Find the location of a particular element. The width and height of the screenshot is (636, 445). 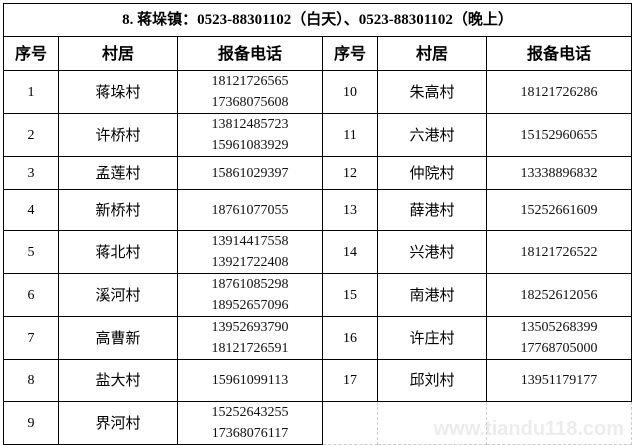

phone-number: 13952693790 is located at coordinates (250, 327).